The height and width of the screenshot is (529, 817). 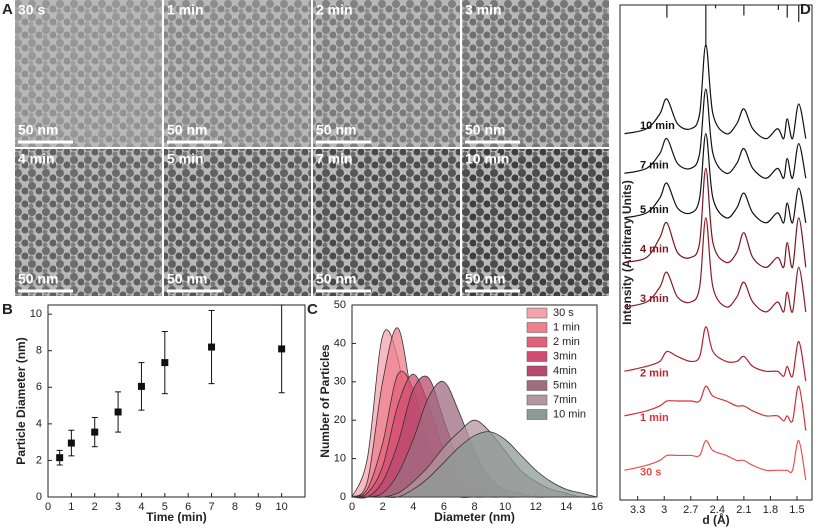 What do you see at coordinates (487, 159) in the screenshot?
I see `micrograph-label: 10 min` at bounding box center [487, 159].